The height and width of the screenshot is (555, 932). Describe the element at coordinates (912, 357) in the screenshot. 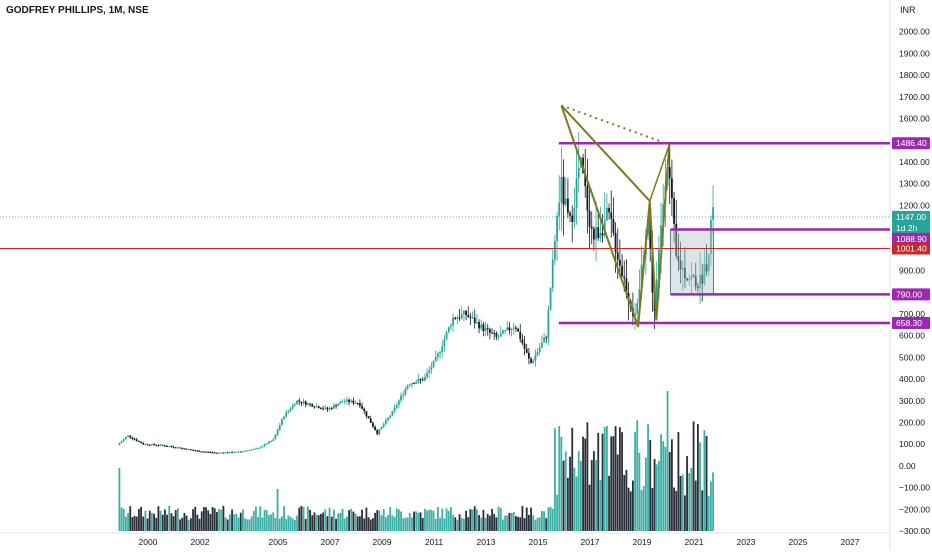

I see `y-tick-label: 500.00` at that location.